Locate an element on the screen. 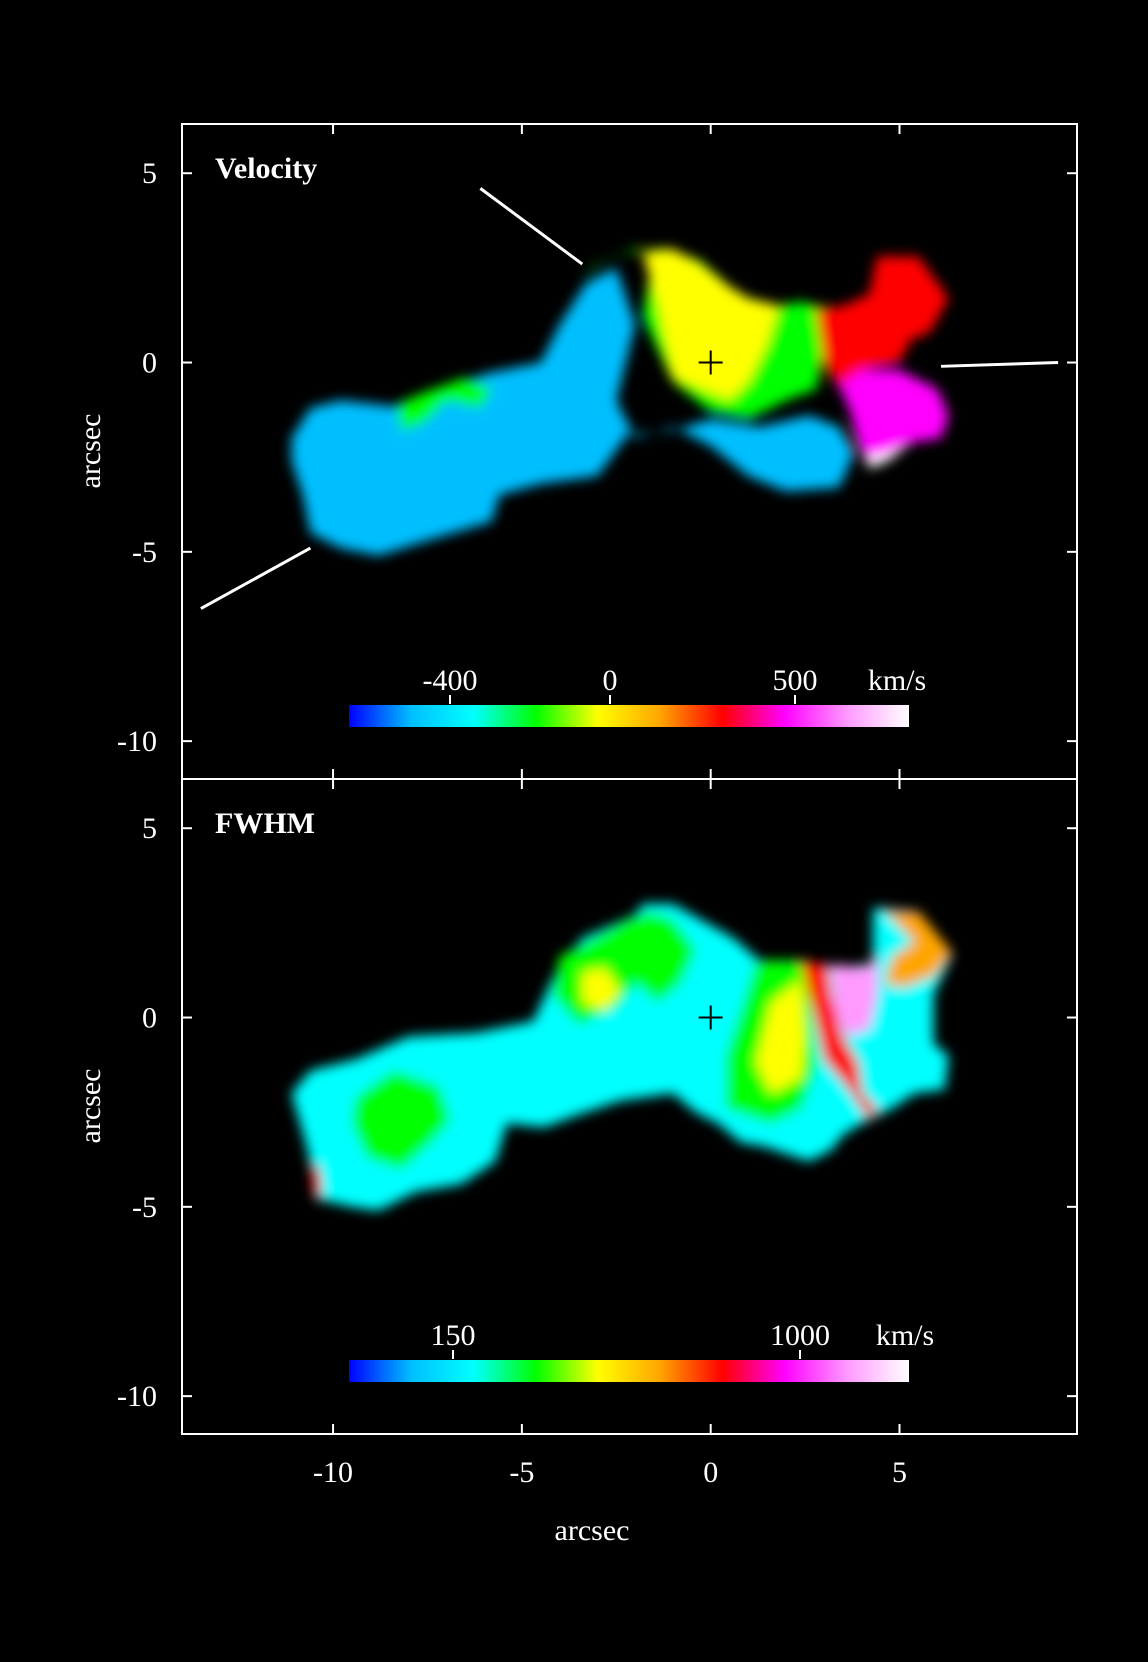  fwhm-y-axis-label: arcsec is located at coordinates (90, 1106).